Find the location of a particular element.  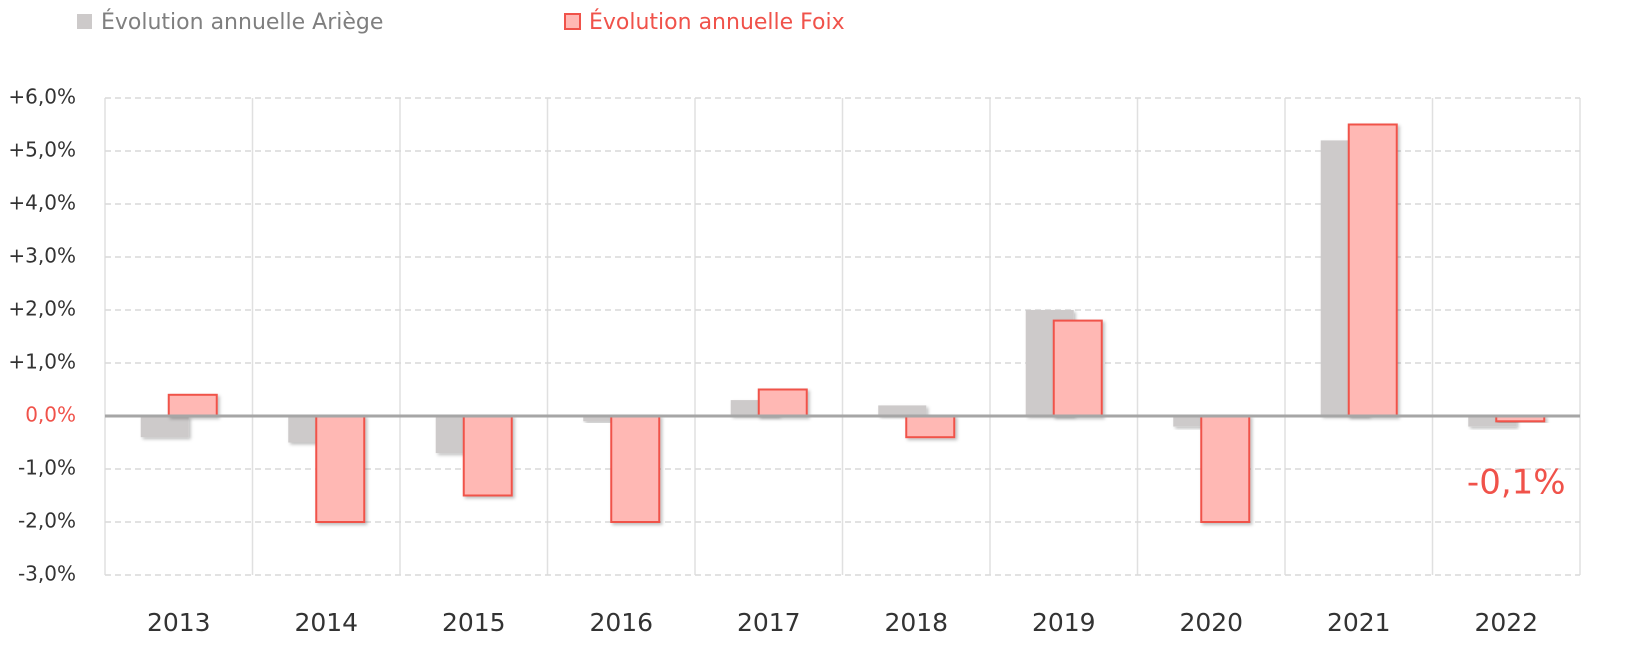

x-tick-label: 2014 is located at coordinates (326, 622).